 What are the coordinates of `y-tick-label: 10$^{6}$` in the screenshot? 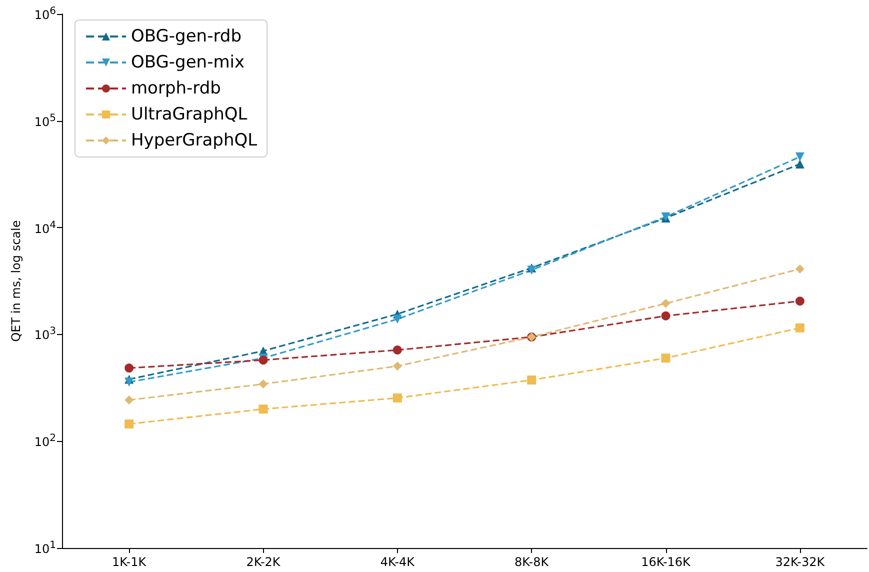 It's located at (45, 14).